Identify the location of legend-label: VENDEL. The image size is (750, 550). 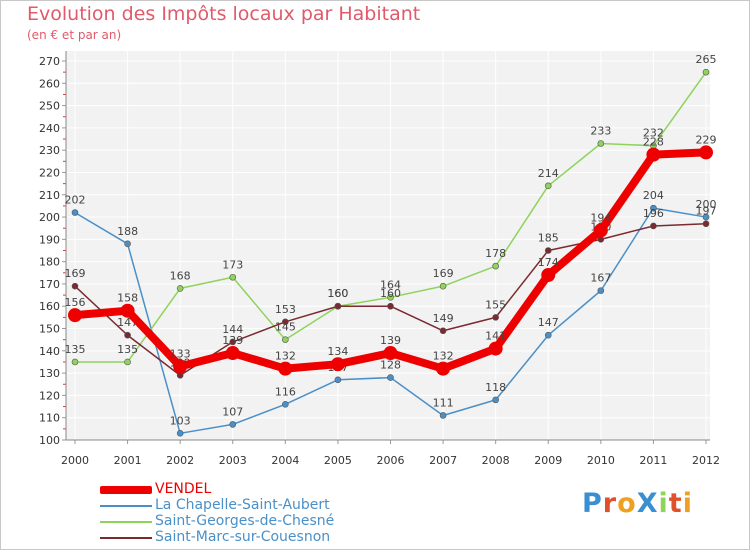
(183, 489).